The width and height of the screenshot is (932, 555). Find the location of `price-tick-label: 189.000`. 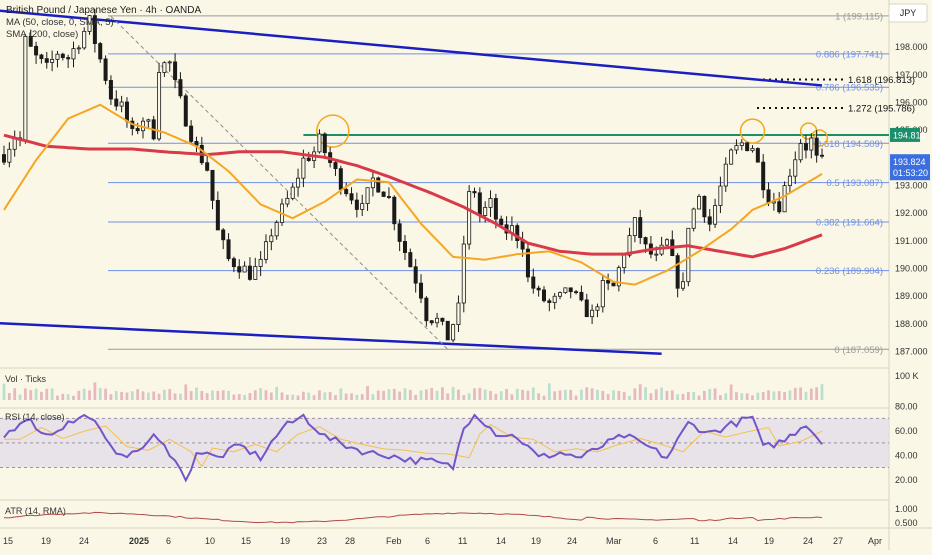

price-tick-label: 189.000 is located at coordinates (911, 296).